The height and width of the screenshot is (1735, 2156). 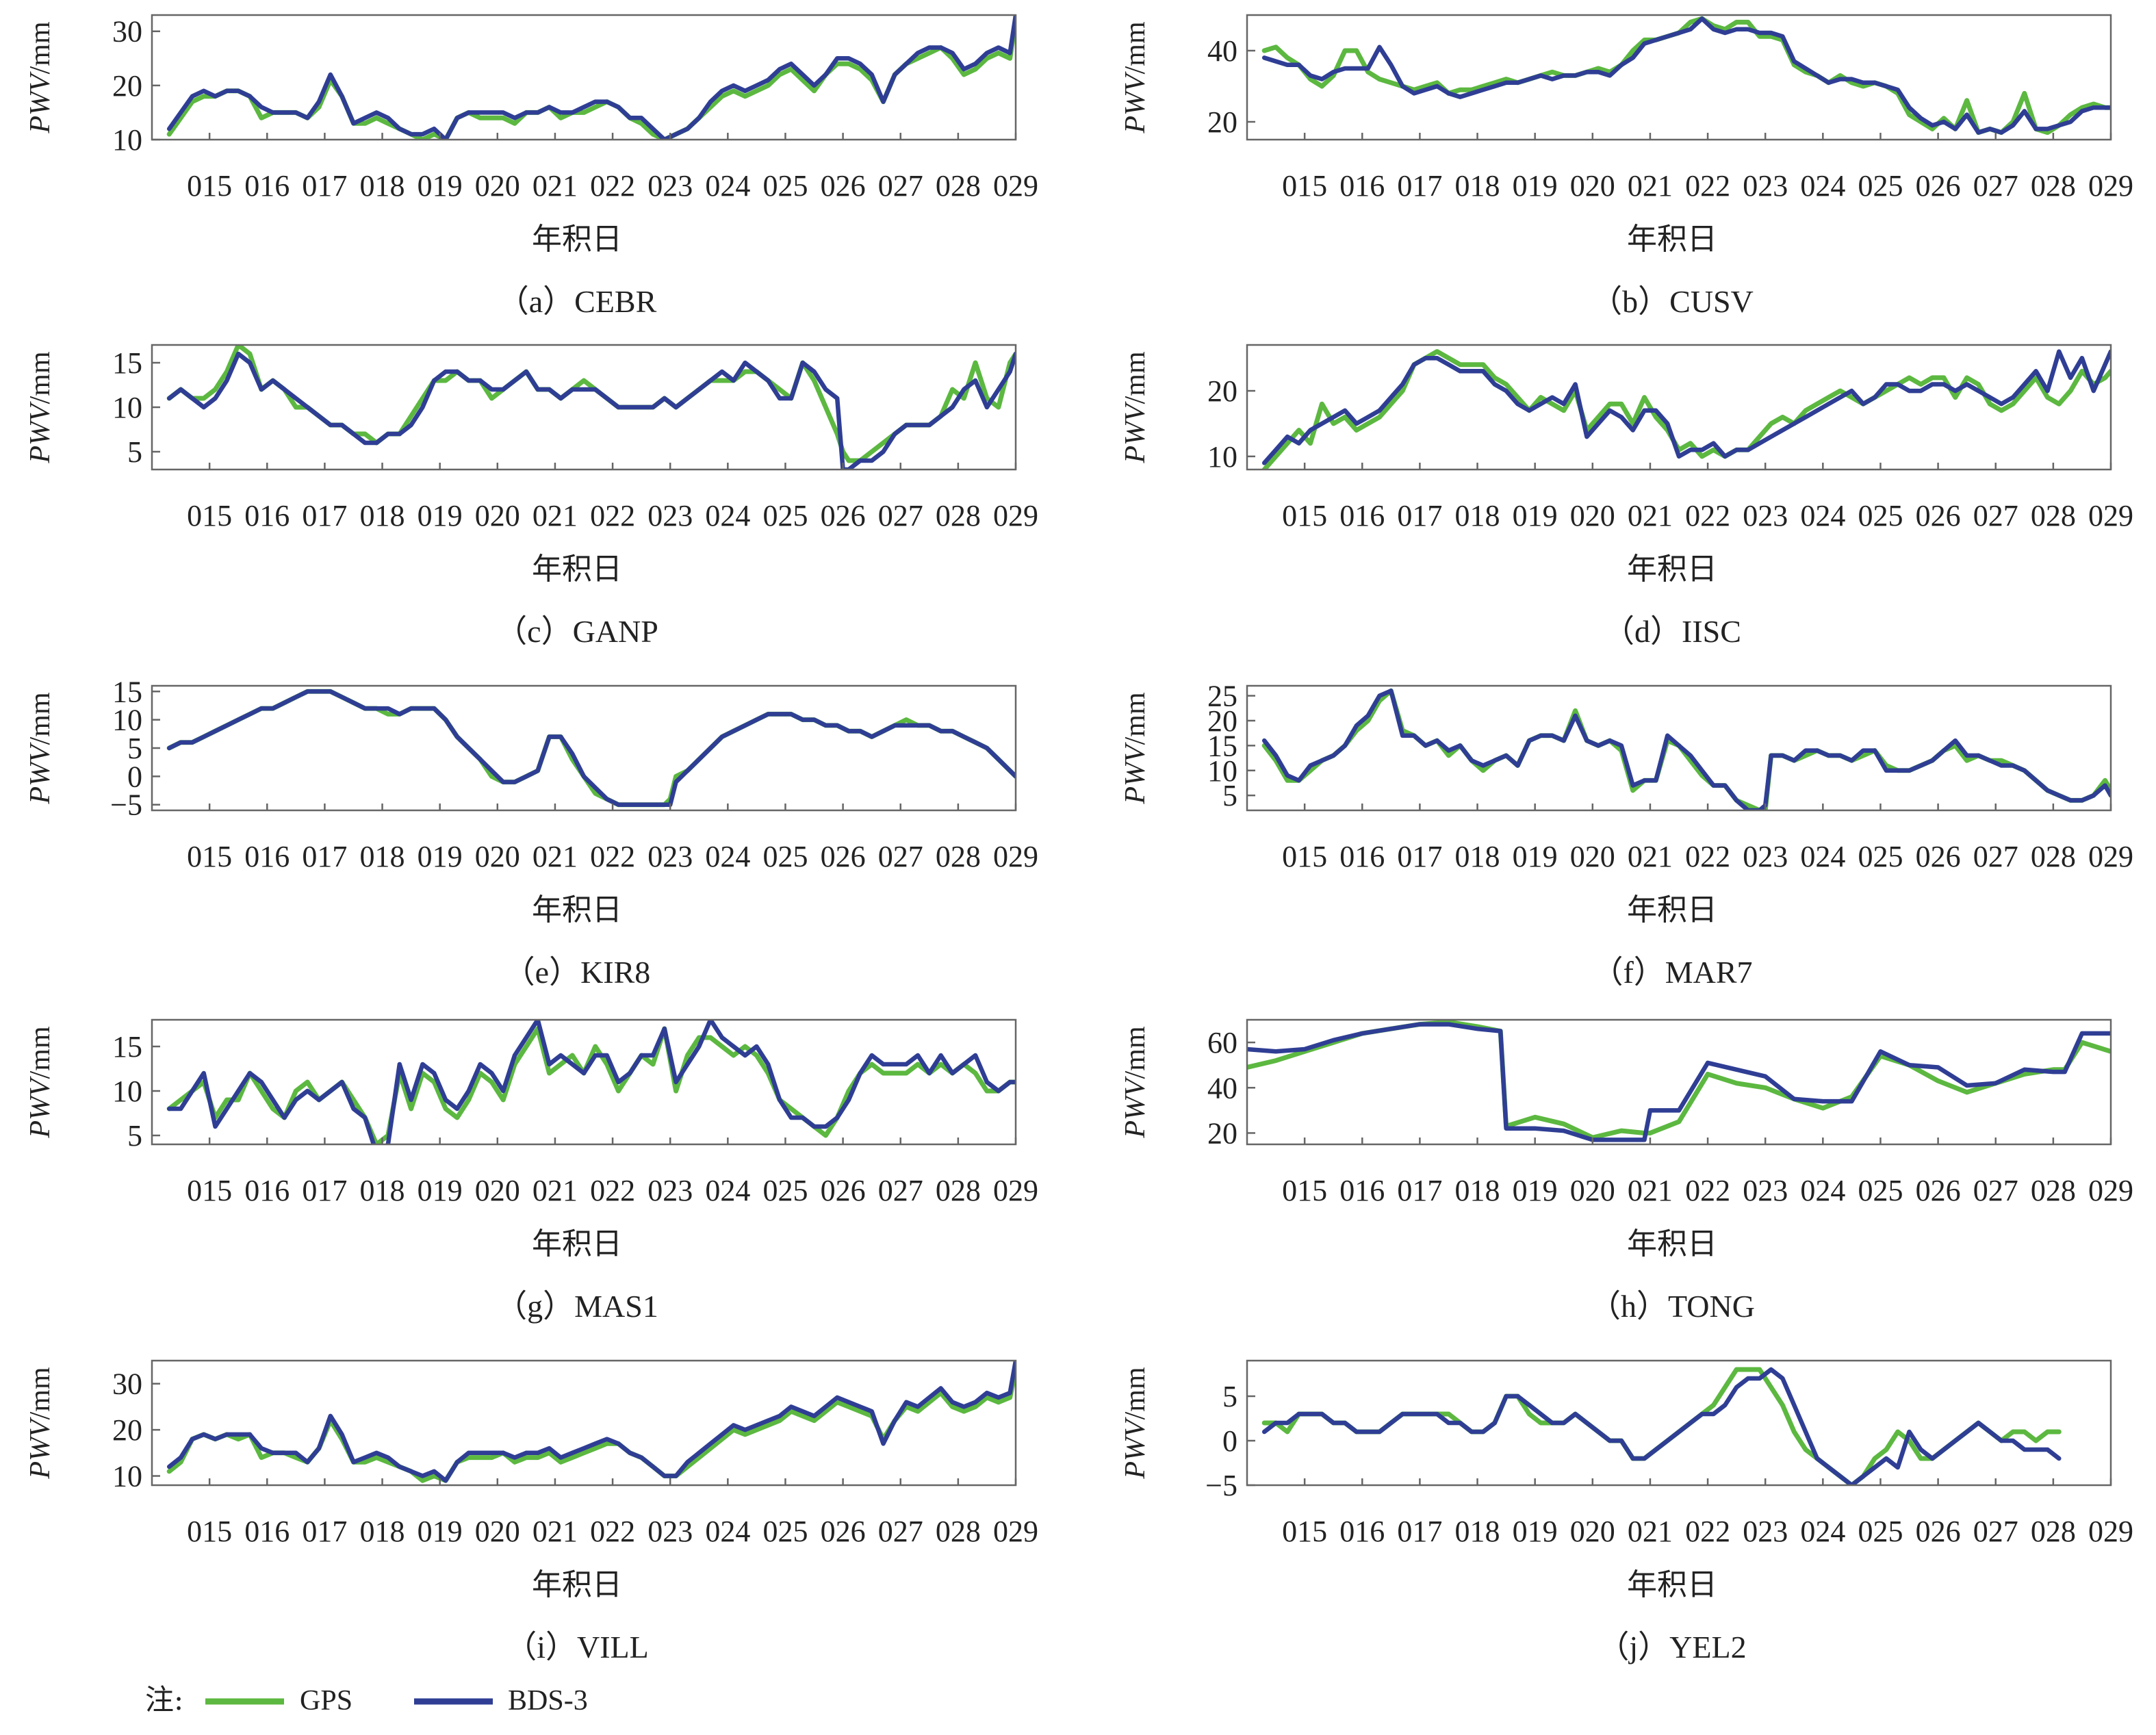 What do you see at coordinates (1686, 76) in the screenshot?
I see `series-bds3-line-b` at bounding box center [1686, 76].